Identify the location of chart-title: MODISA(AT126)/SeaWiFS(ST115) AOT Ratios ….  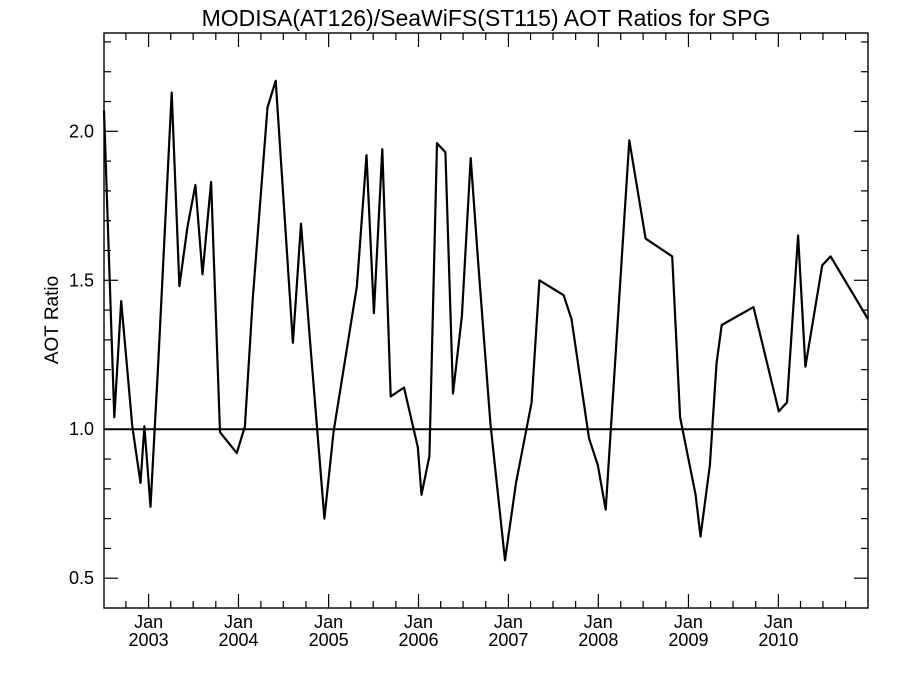
(486, 18).